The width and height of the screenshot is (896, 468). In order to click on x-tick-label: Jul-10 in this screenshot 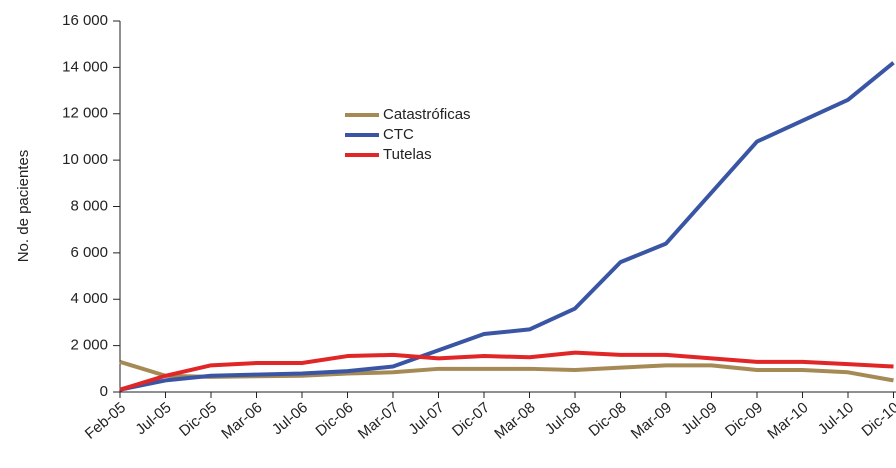, I will do `click(836, 418)`.